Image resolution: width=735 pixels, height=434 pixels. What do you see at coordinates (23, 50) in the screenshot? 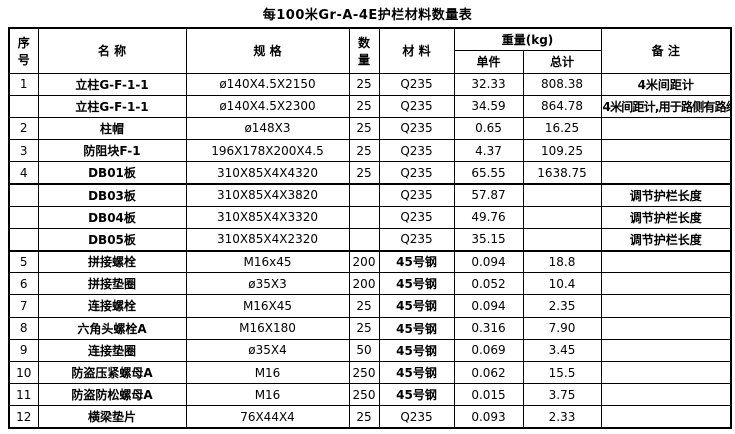
I see `col-header-seq: 序 号` at bounding box center [23, 50].